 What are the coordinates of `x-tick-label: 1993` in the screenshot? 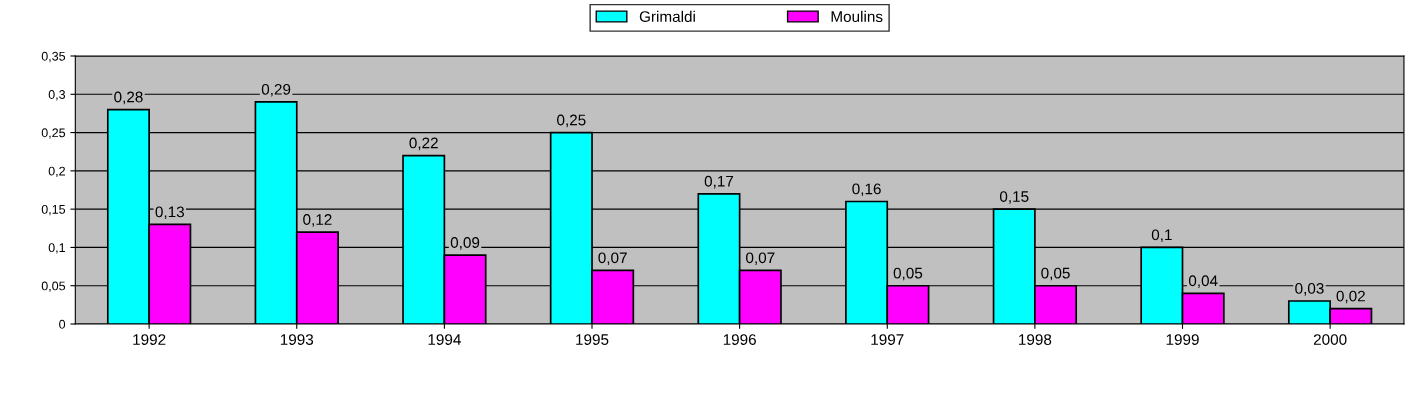 It's located at (297, 339).